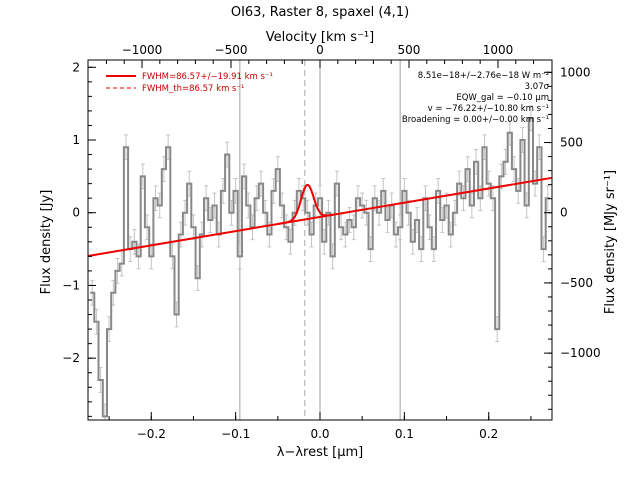 This screenshot has height=480, width=640. What do you see at coordinates (46, 242) in the screenshot?
I see `y-axis-label: Flux density [Jy]` at bounding box center [46, 242].